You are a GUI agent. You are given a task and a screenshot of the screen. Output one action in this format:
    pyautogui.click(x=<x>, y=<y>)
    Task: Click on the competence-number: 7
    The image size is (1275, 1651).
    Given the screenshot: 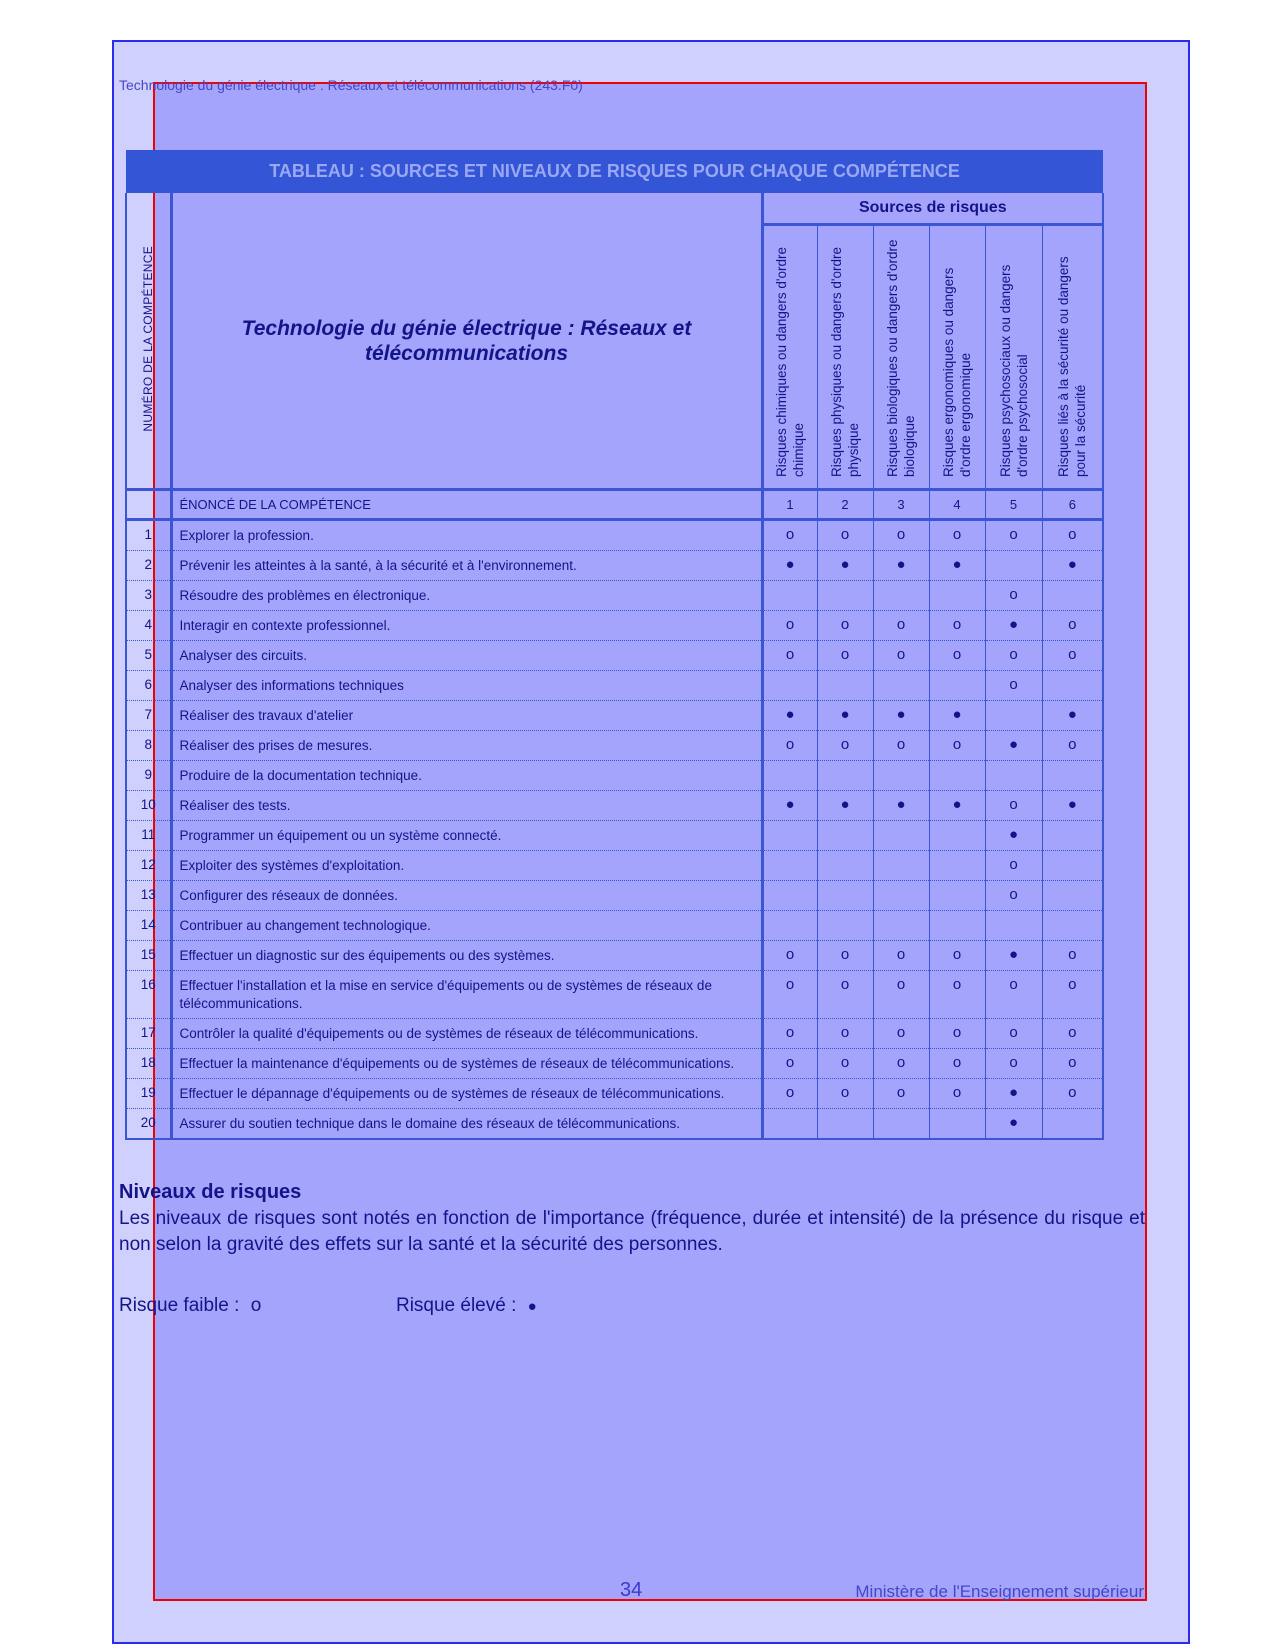 What is the action you would take?
    pyautogui.click(x=149, y=715)
    